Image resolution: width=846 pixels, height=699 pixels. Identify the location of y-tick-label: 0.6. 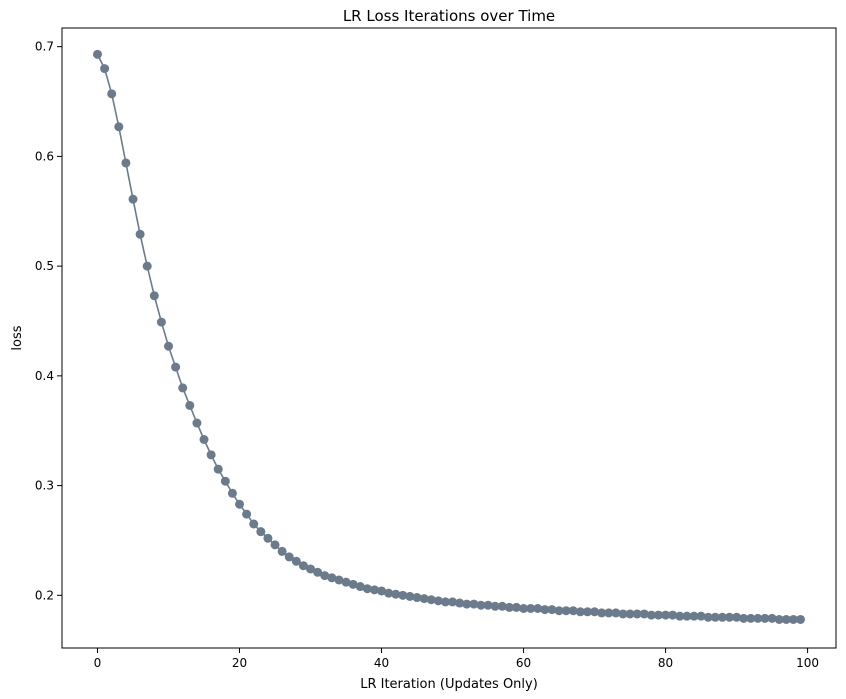
(44, 156).